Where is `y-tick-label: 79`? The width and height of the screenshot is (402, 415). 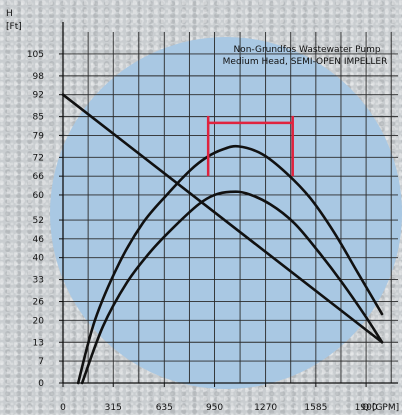
y-tick-label: 79 is located at coordinates (39, 136).